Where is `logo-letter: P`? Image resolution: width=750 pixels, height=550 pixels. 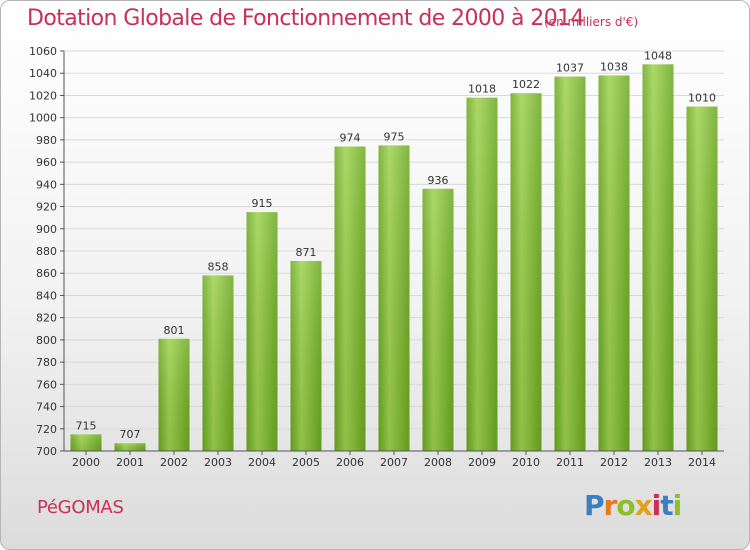
logo-letter: P is located at coordinates (594, 505).